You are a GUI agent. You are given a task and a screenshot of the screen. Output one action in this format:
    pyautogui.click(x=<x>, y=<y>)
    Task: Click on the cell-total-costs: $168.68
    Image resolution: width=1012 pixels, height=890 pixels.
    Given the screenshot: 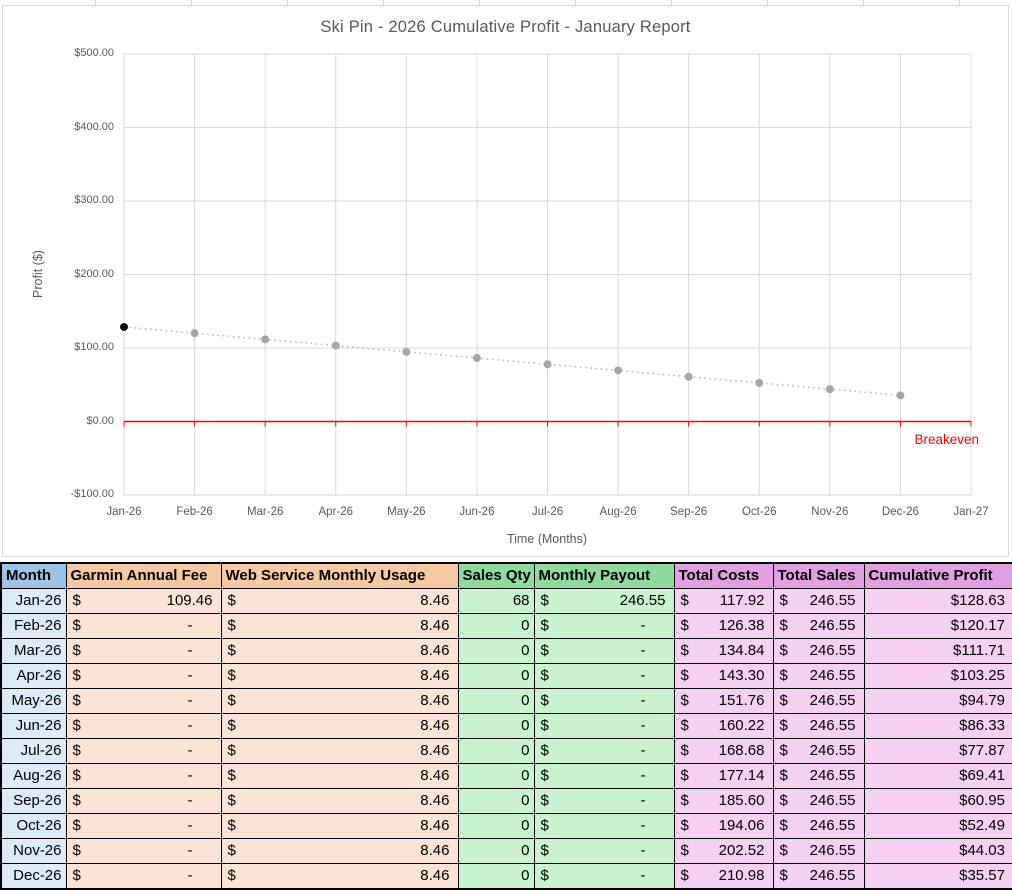 What is the action you would take?
    pyautogui.click(x=723, y=751)
    